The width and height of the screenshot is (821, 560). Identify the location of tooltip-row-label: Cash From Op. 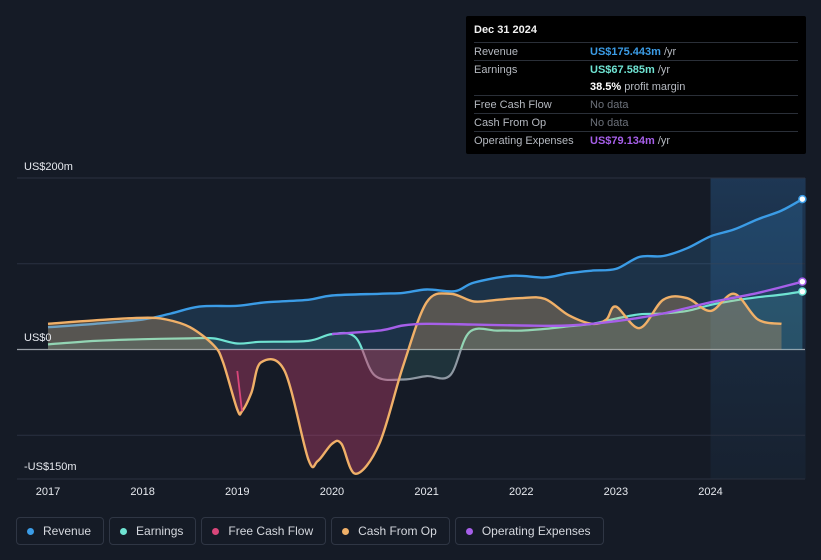
(510, 122).